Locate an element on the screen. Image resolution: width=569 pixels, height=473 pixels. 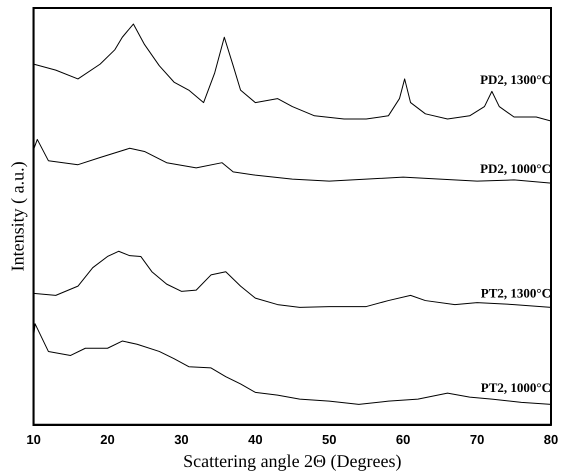
series-label: PD2, 1300°C is located at coordinates (515, 80).